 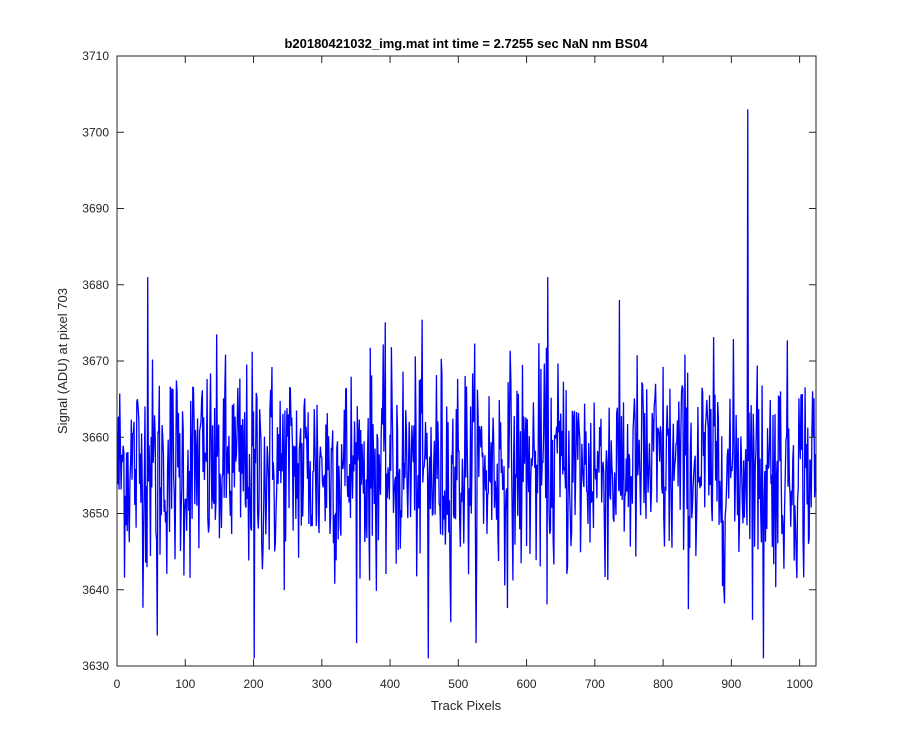 I want to click on x-tick-label: 100, so click(x=185, y=684).